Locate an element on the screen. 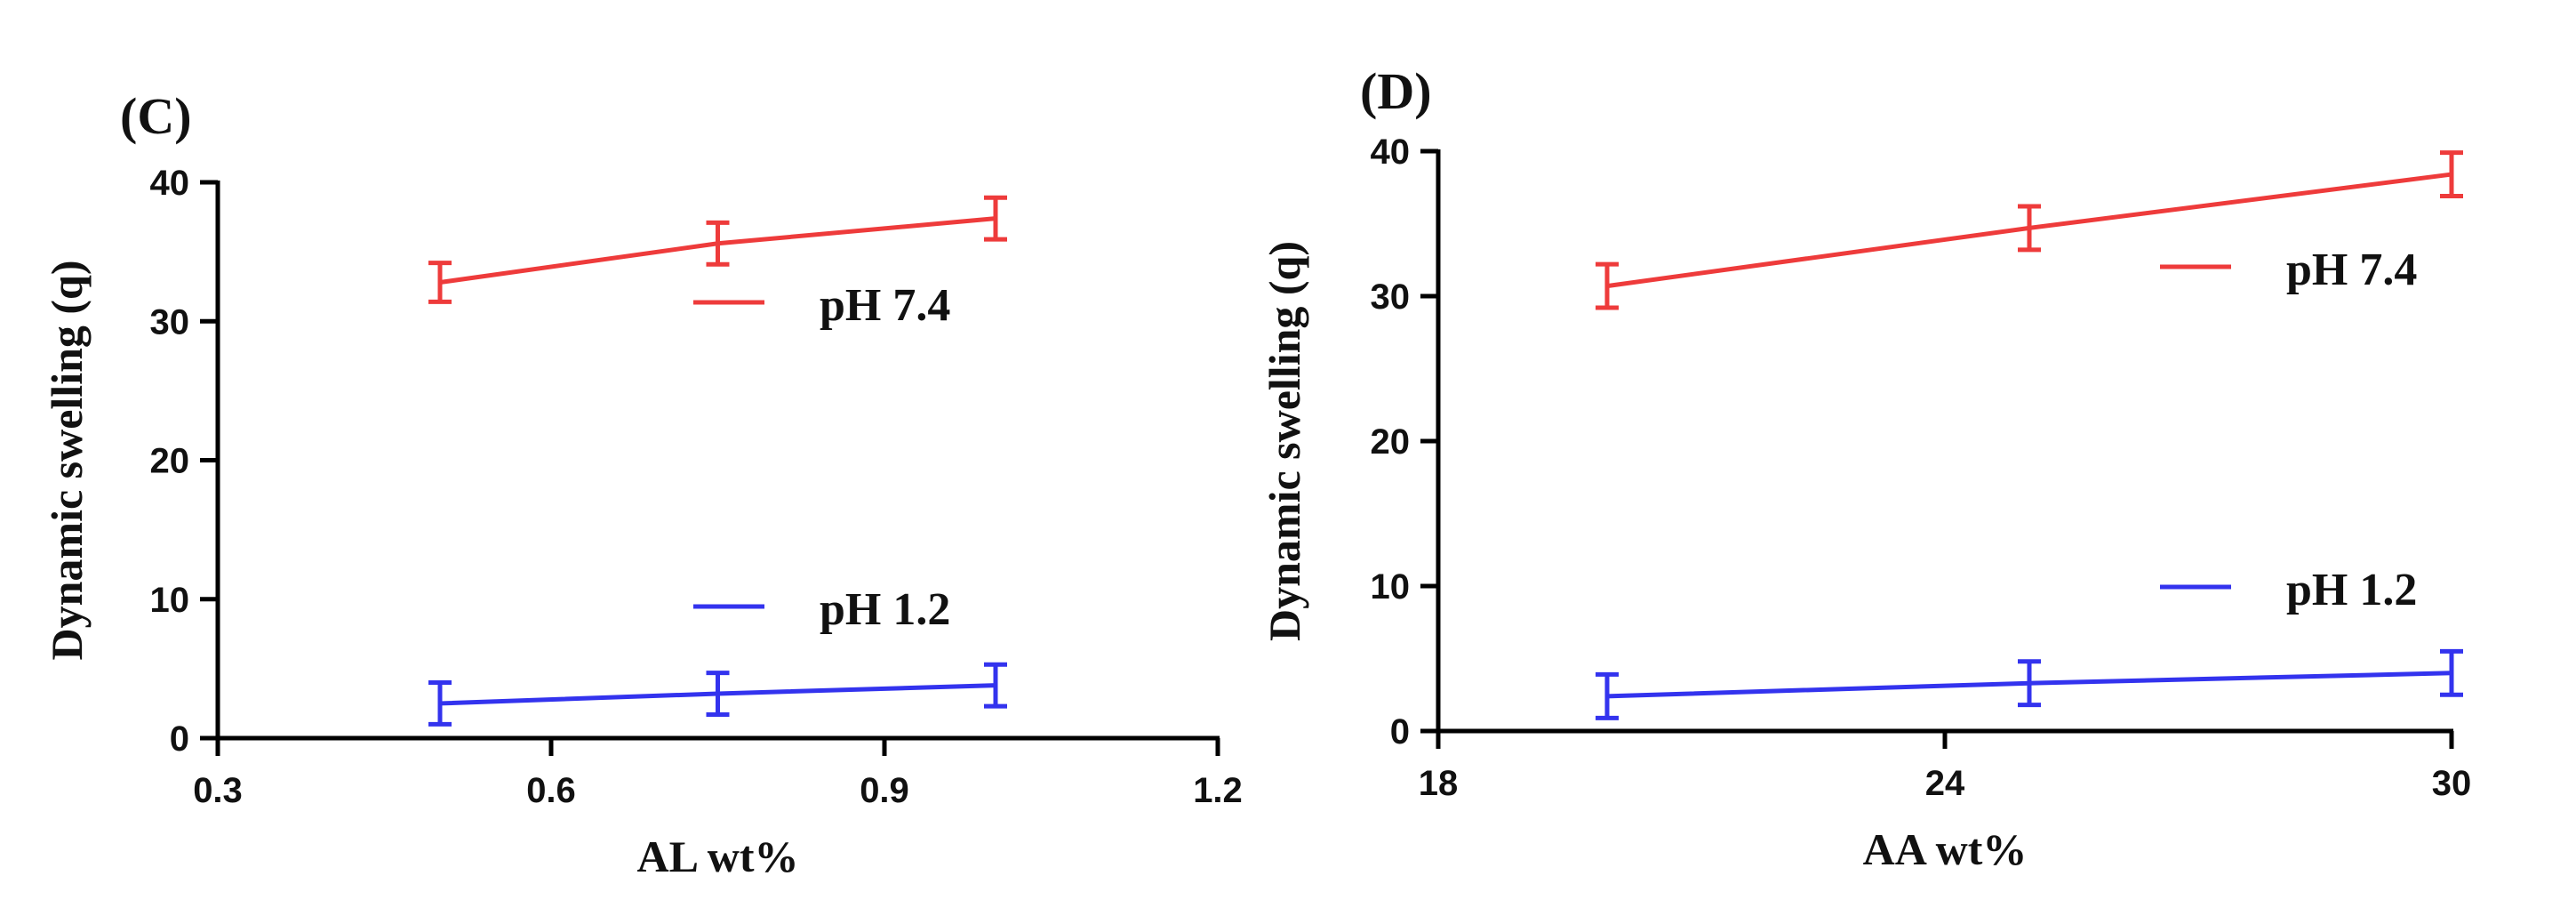 Image resolution: width=2576 pixels, height=916 pixels. x-axis-title: AL wt% is located at coordinates (718, 856).